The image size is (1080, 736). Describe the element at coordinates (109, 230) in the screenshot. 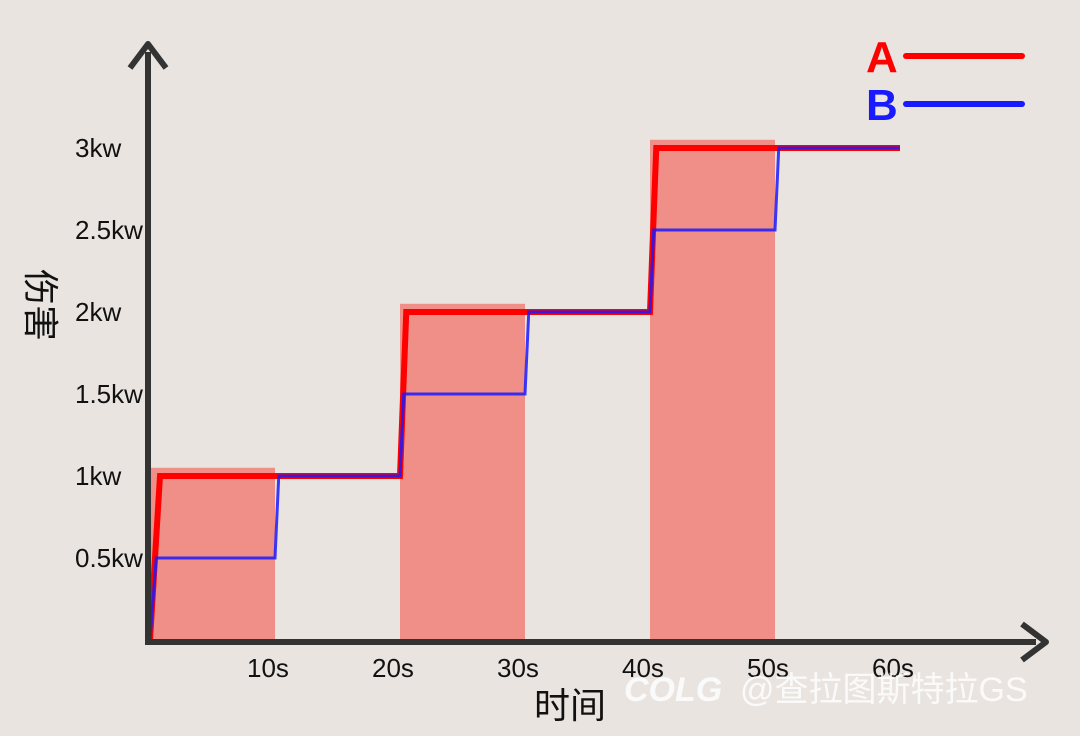

I see `y-tick-label: 2.5kw` at that location.